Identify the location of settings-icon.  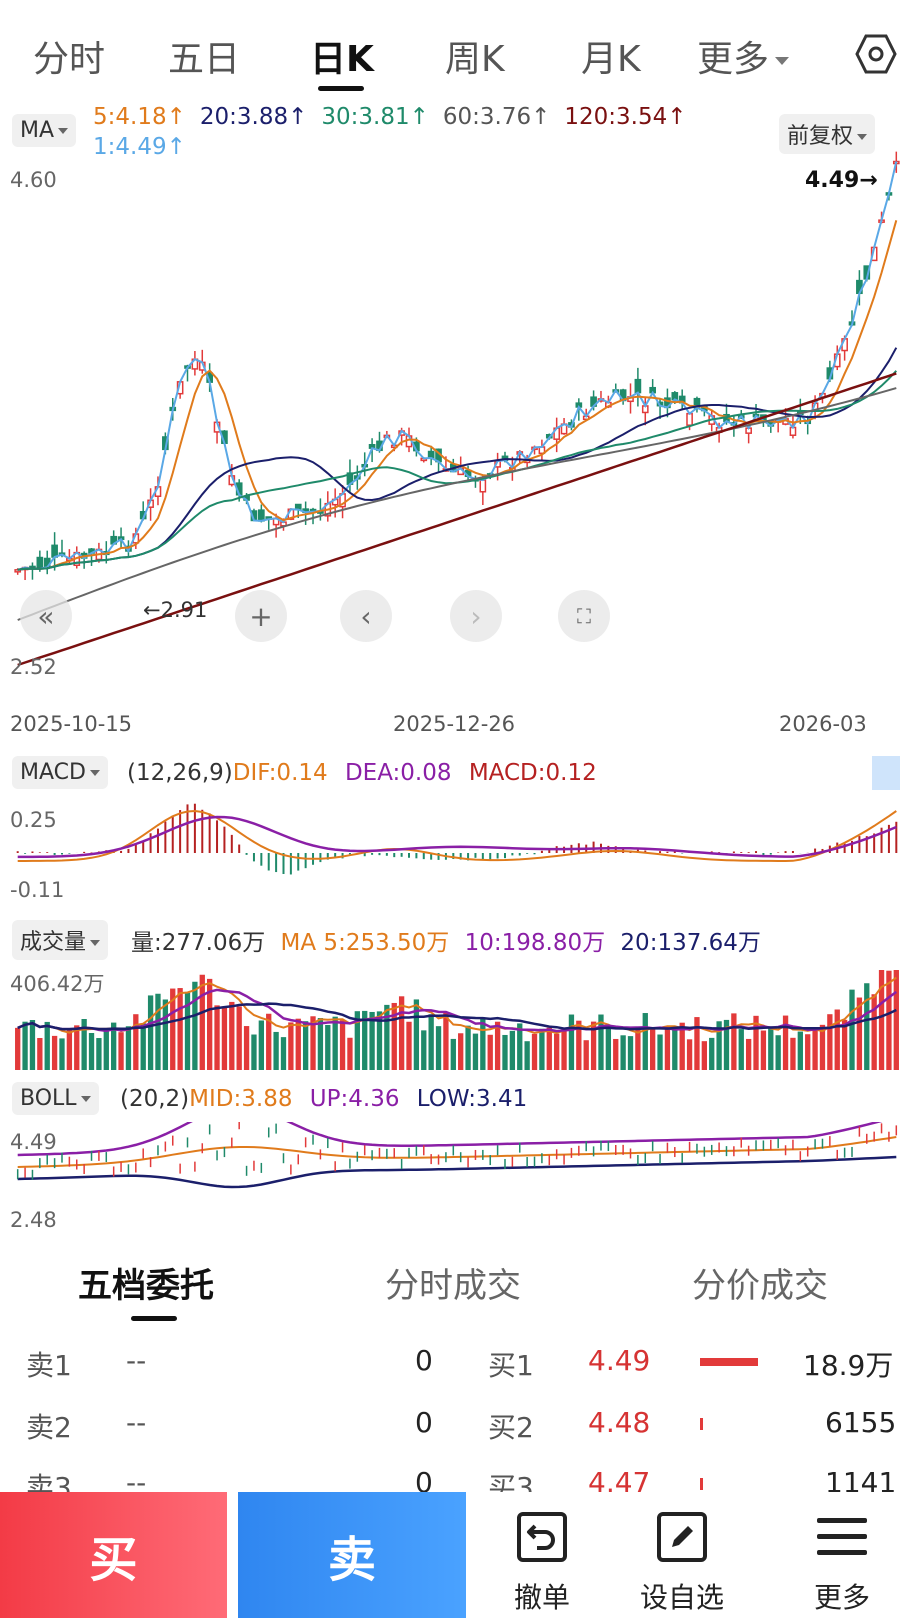
(876, 54).